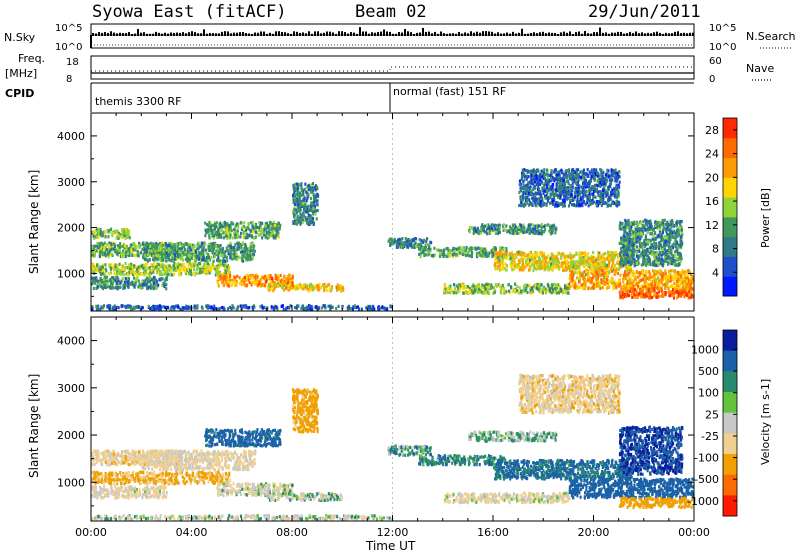 The image size is (800, 554). Describe the element at coordinates (393, 31) in the screenshot. I see `nsky-trace-bars` at that location.